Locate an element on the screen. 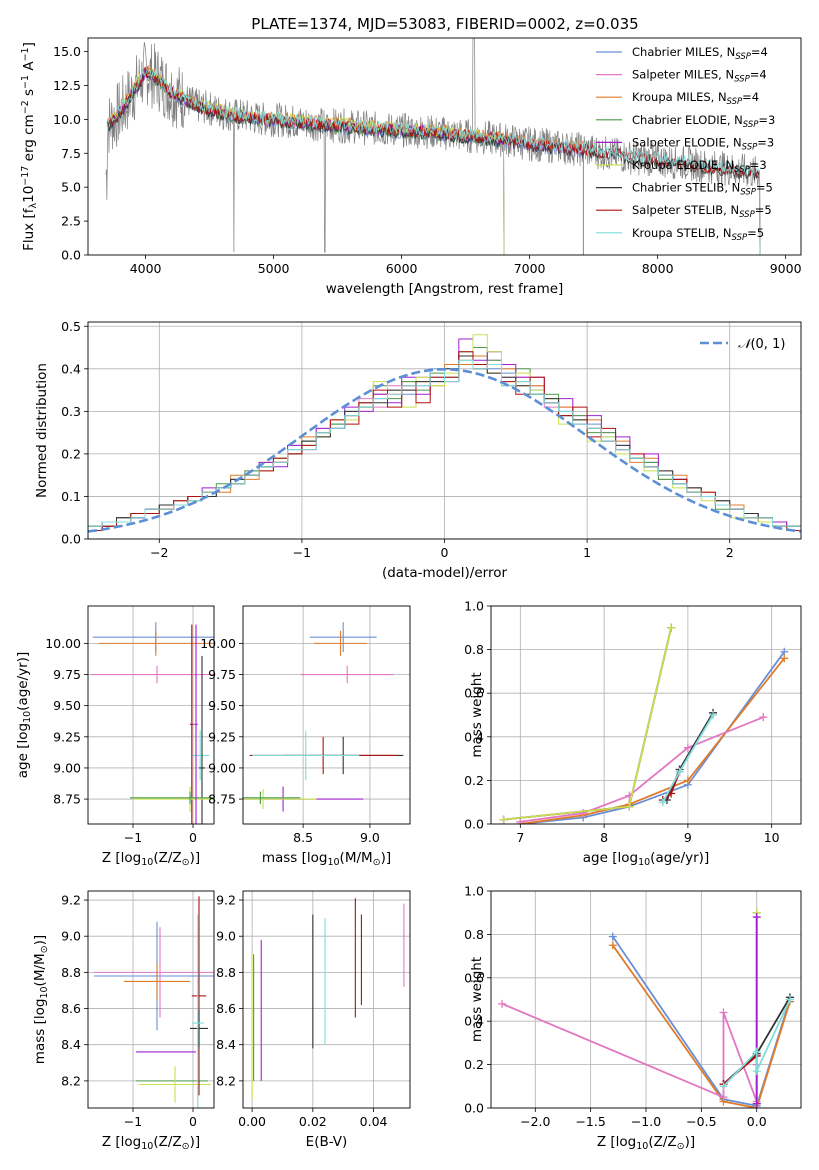 This screenshot has width=819, height=1170. y-tick-label: 9.75 is located at coordinates (222, 674).